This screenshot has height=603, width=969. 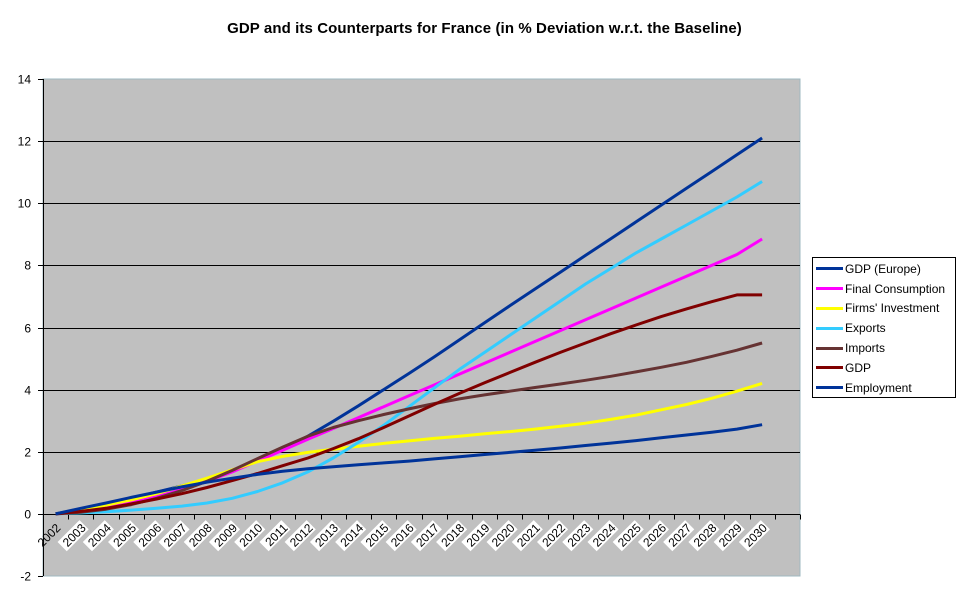 I want to click on legend-item: Imports, so click(x=884, y=348).